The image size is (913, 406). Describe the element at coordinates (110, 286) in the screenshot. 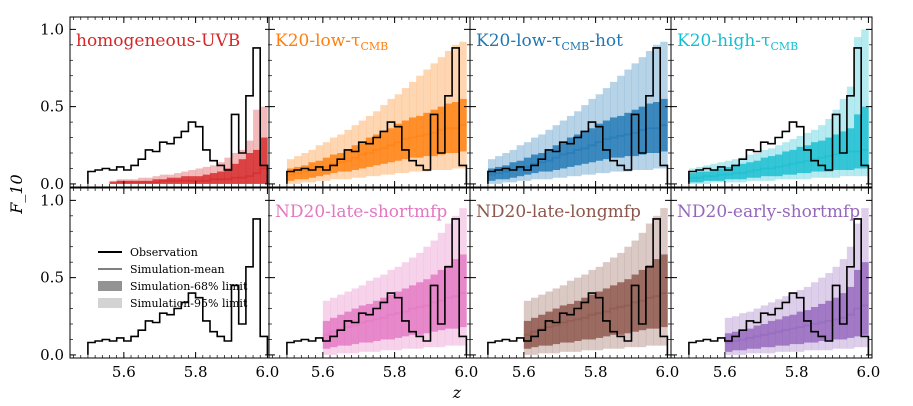

I see `legend-box-swatch` at that location.